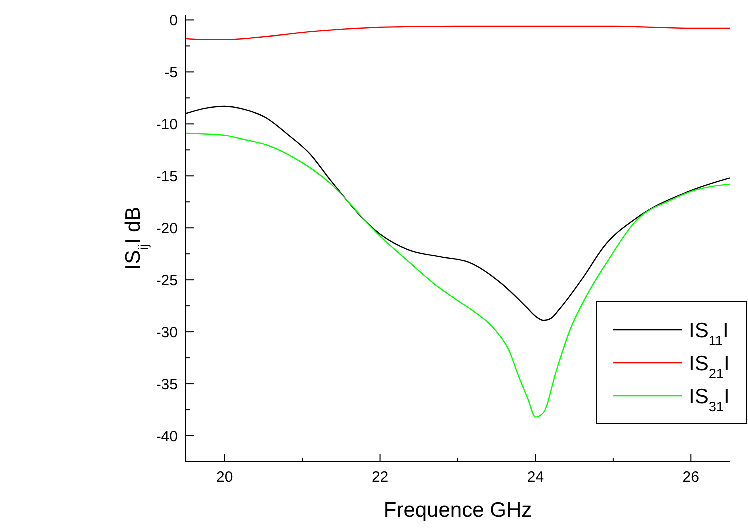  I want to click on y-tick-label: -5, so click(171, 73).